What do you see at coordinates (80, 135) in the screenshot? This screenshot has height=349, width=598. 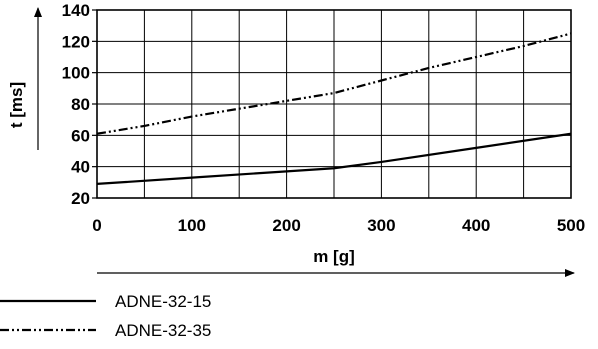 I see `y-tick-label: 60` at bounding box center [80, 135].